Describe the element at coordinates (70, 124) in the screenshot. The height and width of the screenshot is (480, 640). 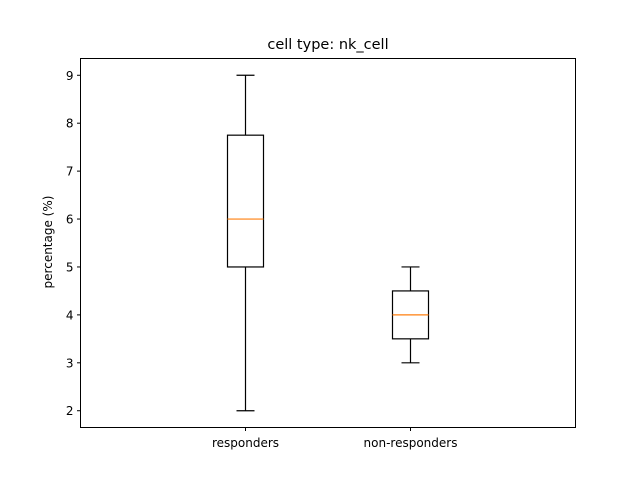
I see `y-tick-label: 8` at that location.